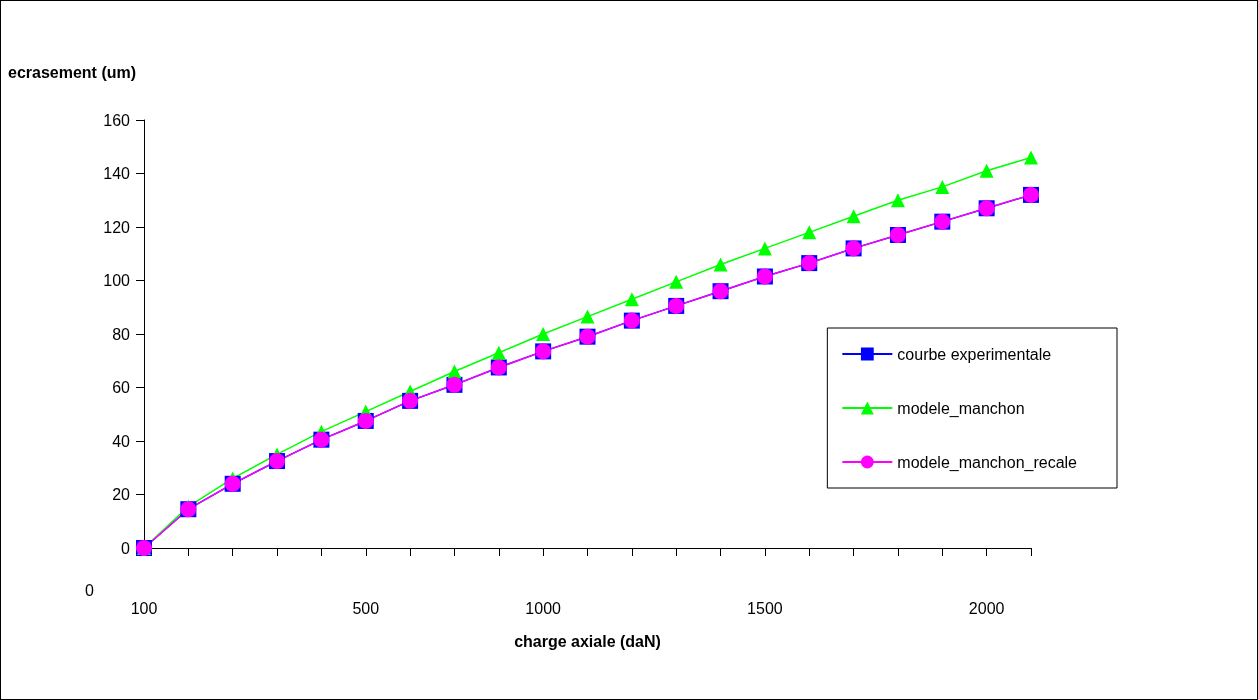  I want to click on y-tick-label: 0, so click(126, 548).